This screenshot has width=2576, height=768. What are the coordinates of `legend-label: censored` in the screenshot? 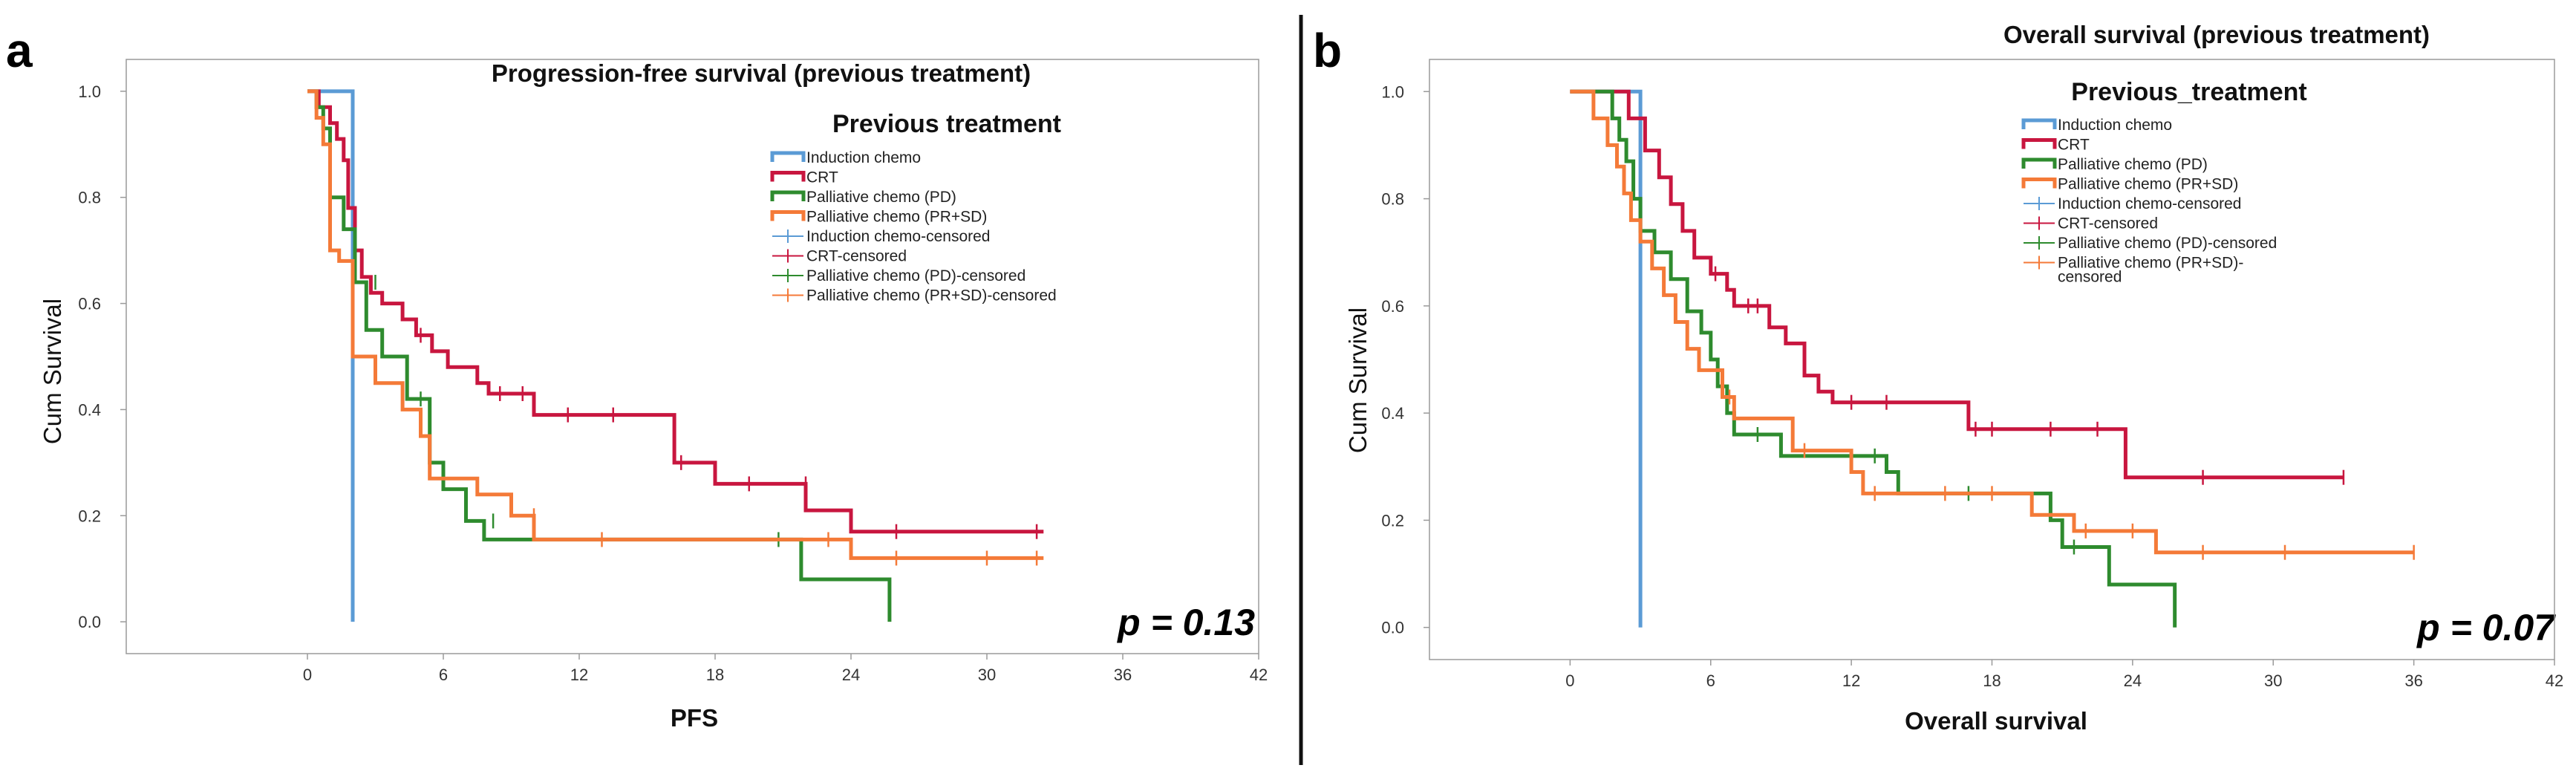 It's located at (2090, 277).